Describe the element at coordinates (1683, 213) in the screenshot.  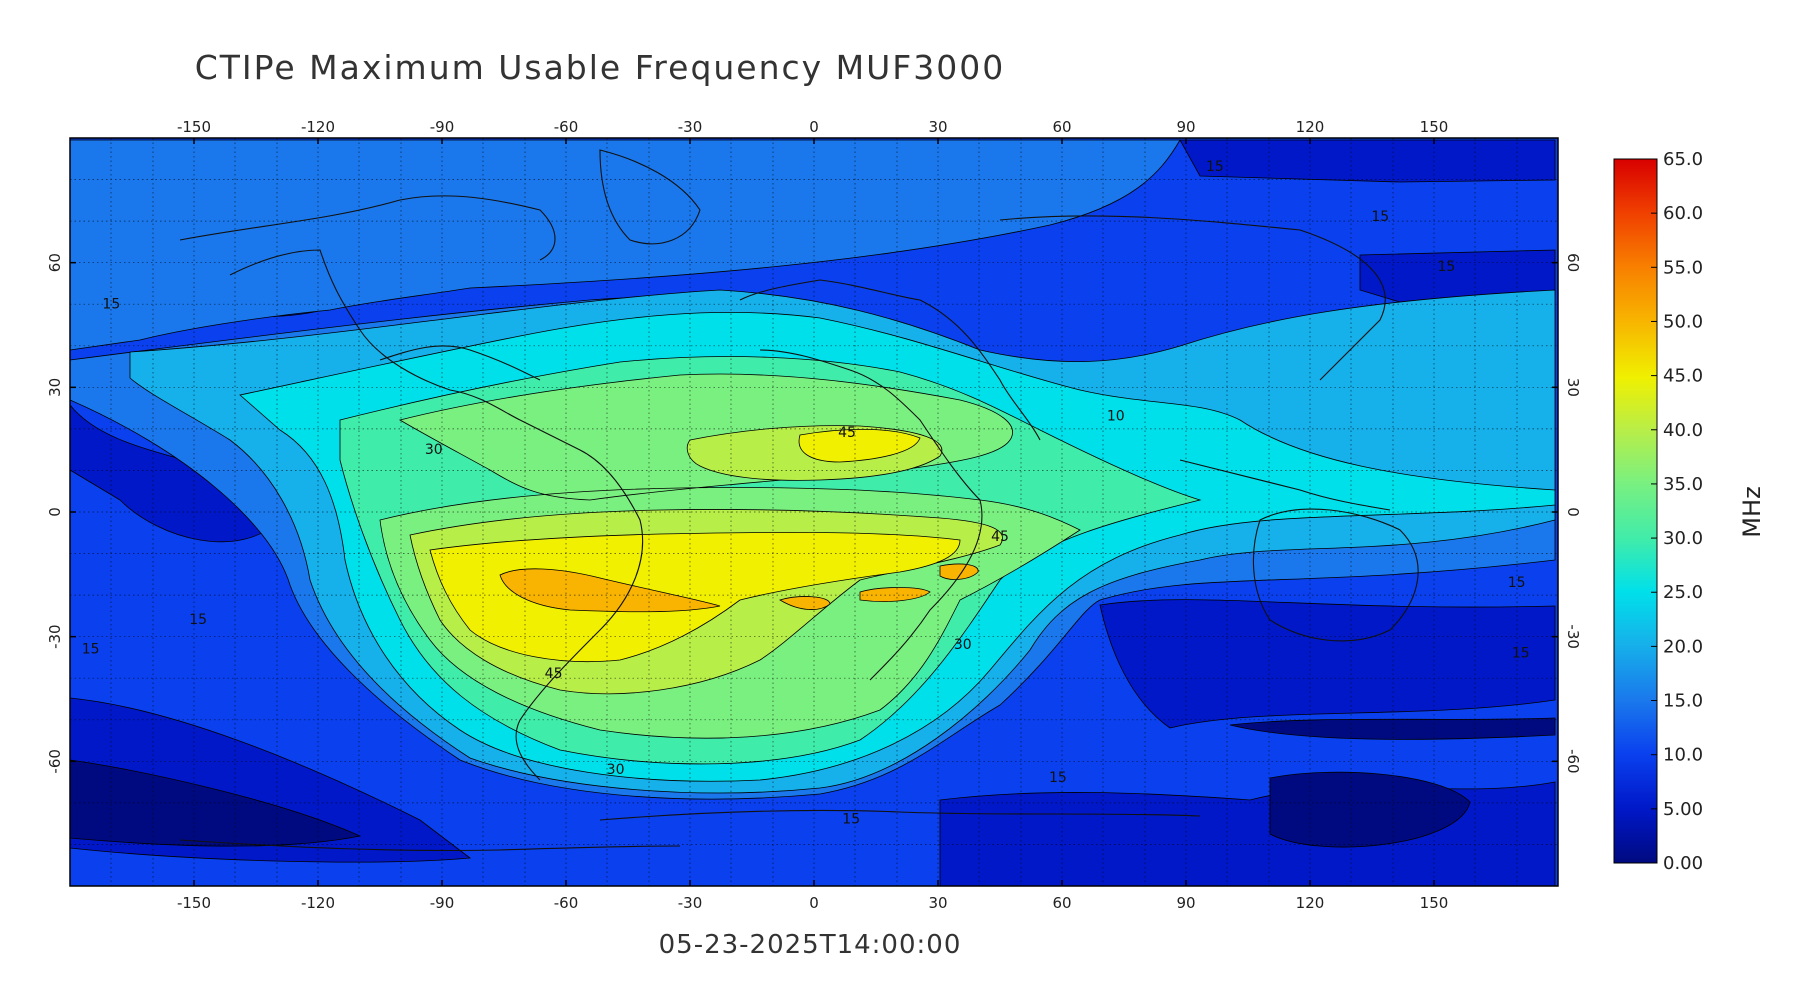
I see `colorbar-tick-label: 60.0` at that location.